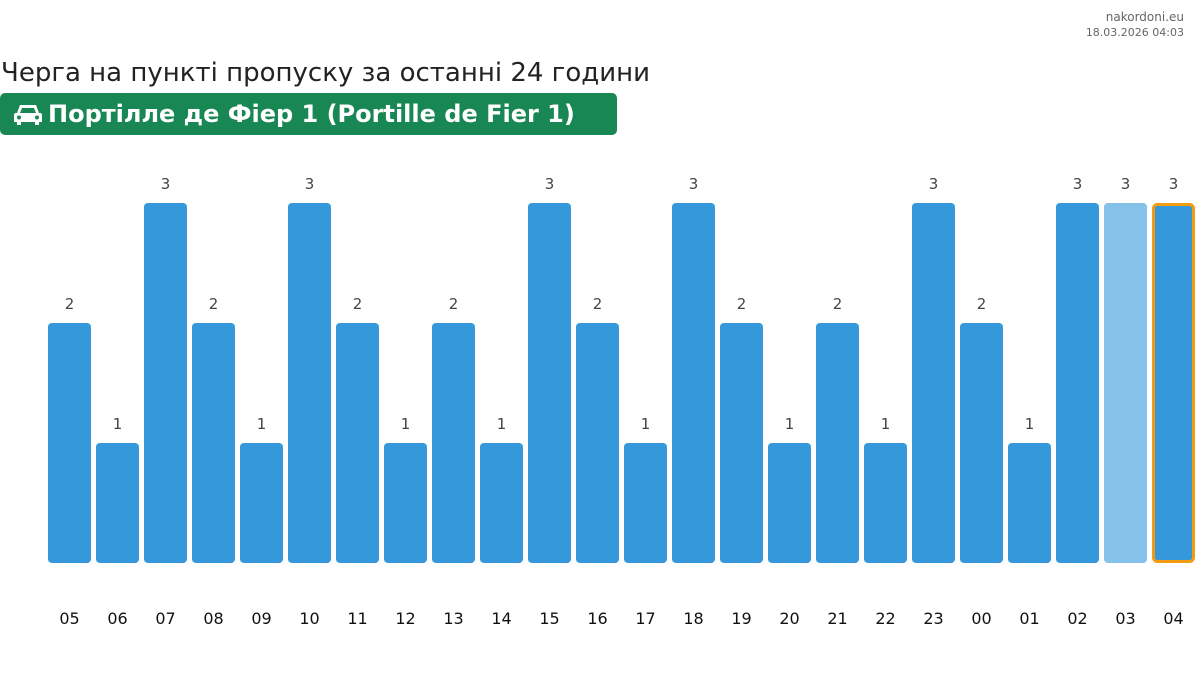  I want to click on x-tick-label: 23, so click(933, 618).